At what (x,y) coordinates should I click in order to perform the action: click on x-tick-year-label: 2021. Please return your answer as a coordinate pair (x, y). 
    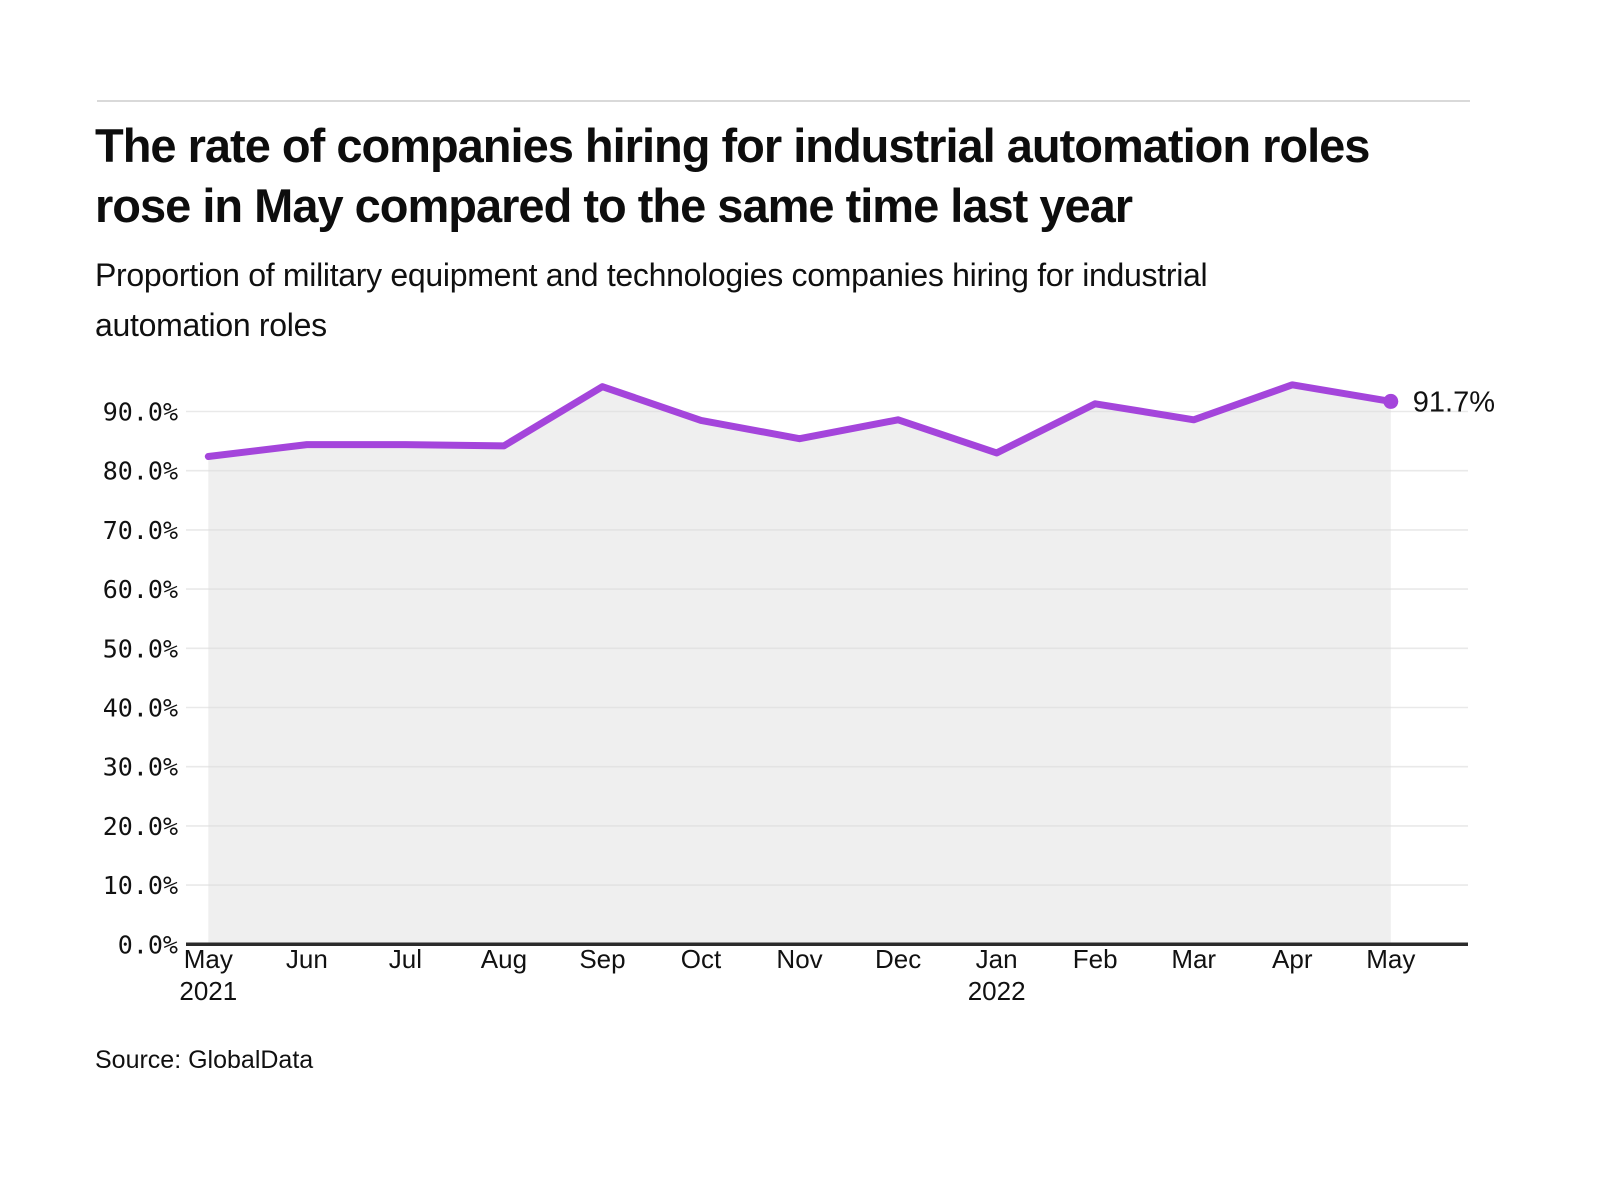
    Looking at the image, I should click on (208, 991).